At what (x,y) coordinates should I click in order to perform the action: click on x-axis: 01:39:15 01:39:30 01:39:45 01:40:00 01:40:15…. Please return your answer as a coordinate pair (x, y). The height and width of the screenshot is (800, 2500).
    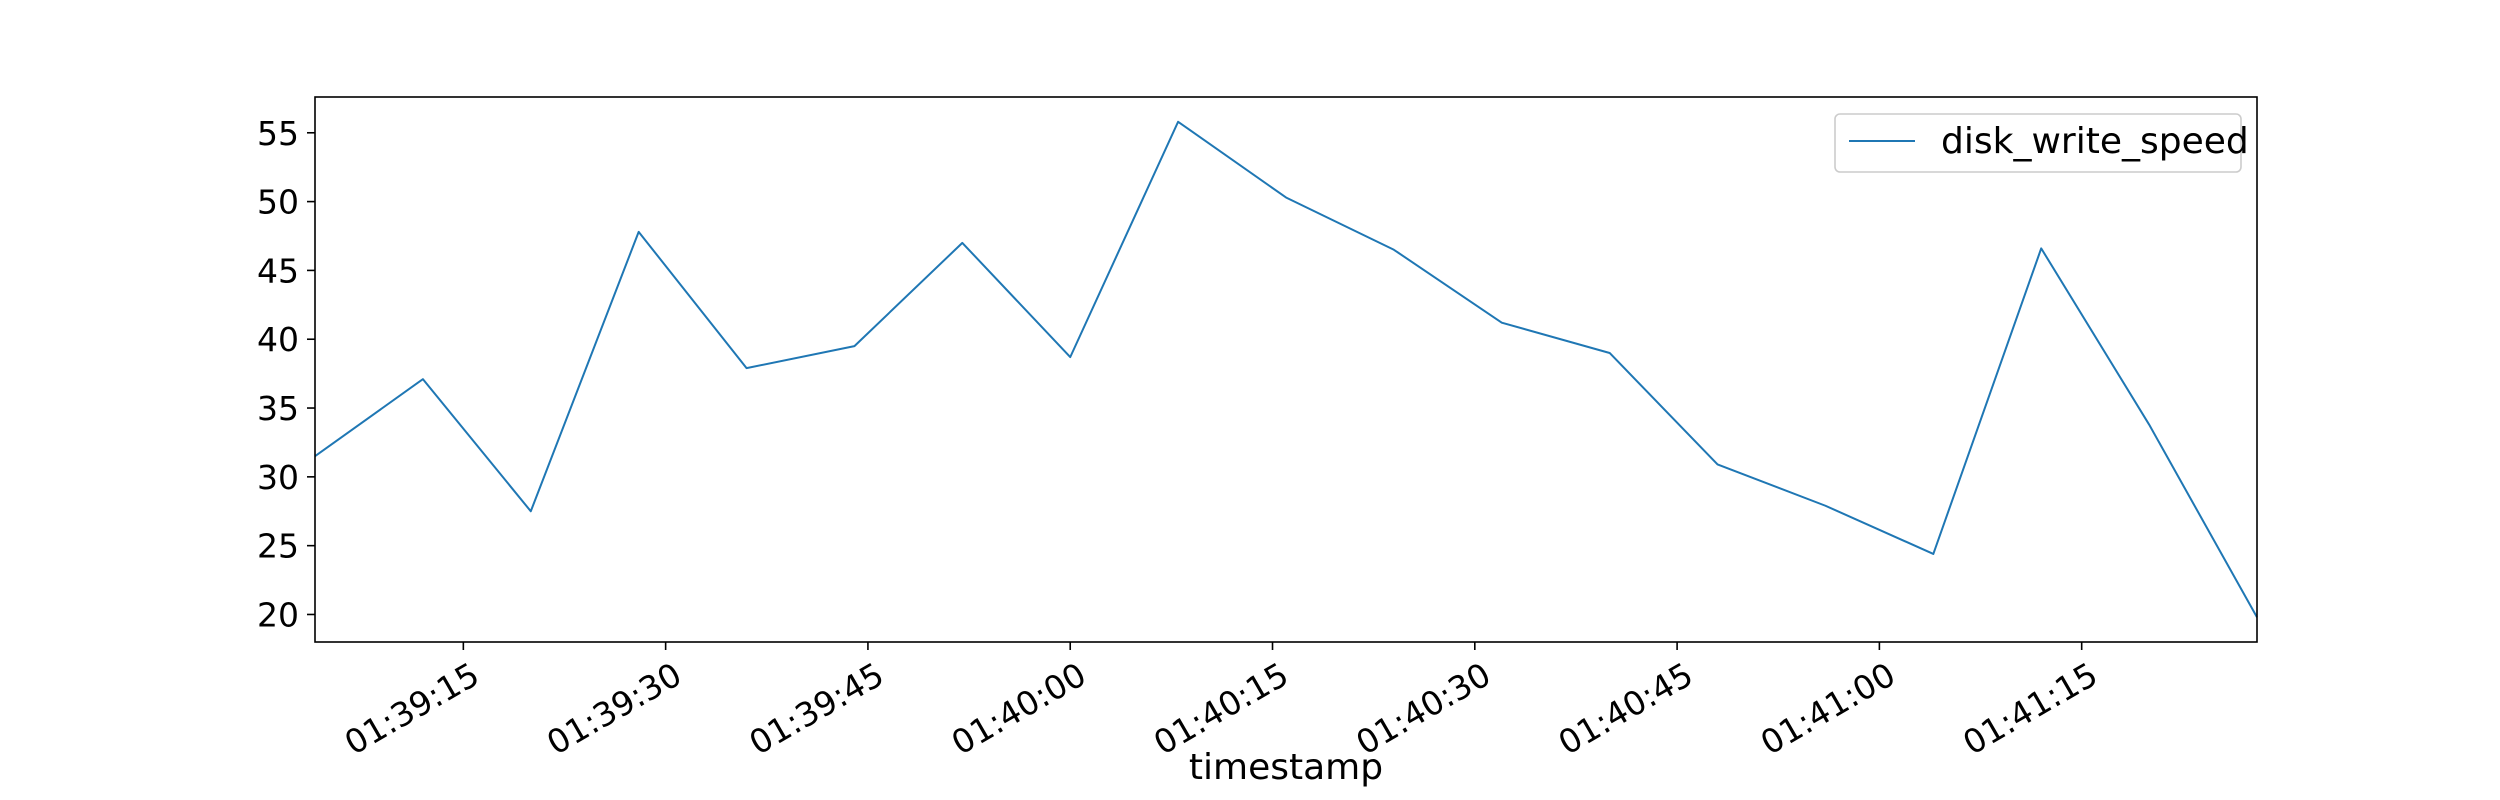
    Looking at the image, I should click on (1221, 702).